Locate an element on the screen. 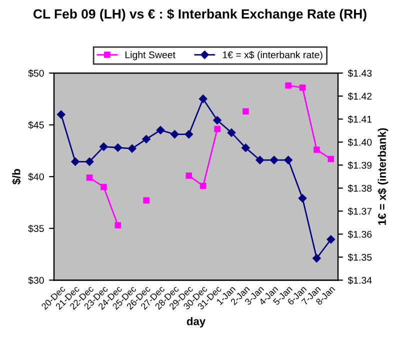 This screenshot has height=348, width=400. y2-tick-label: $1.41 is located at coordinates (360, 119).